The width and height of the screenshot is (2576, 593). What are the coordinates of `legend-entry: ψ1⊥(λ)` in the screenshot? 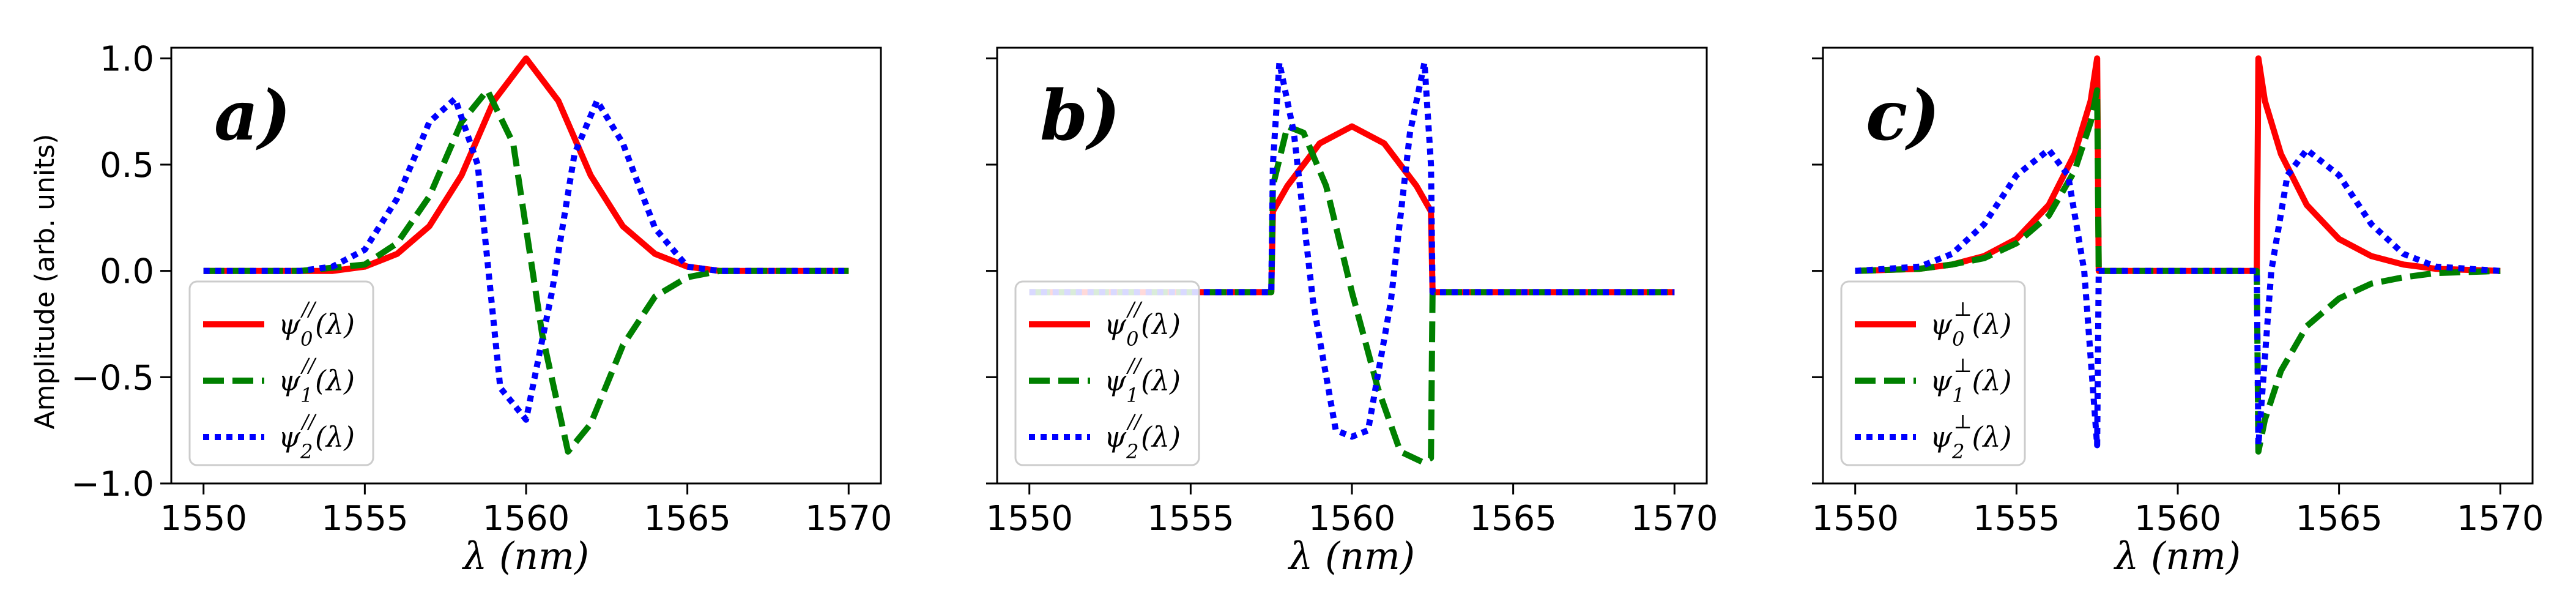 It's located at (1971, 380).